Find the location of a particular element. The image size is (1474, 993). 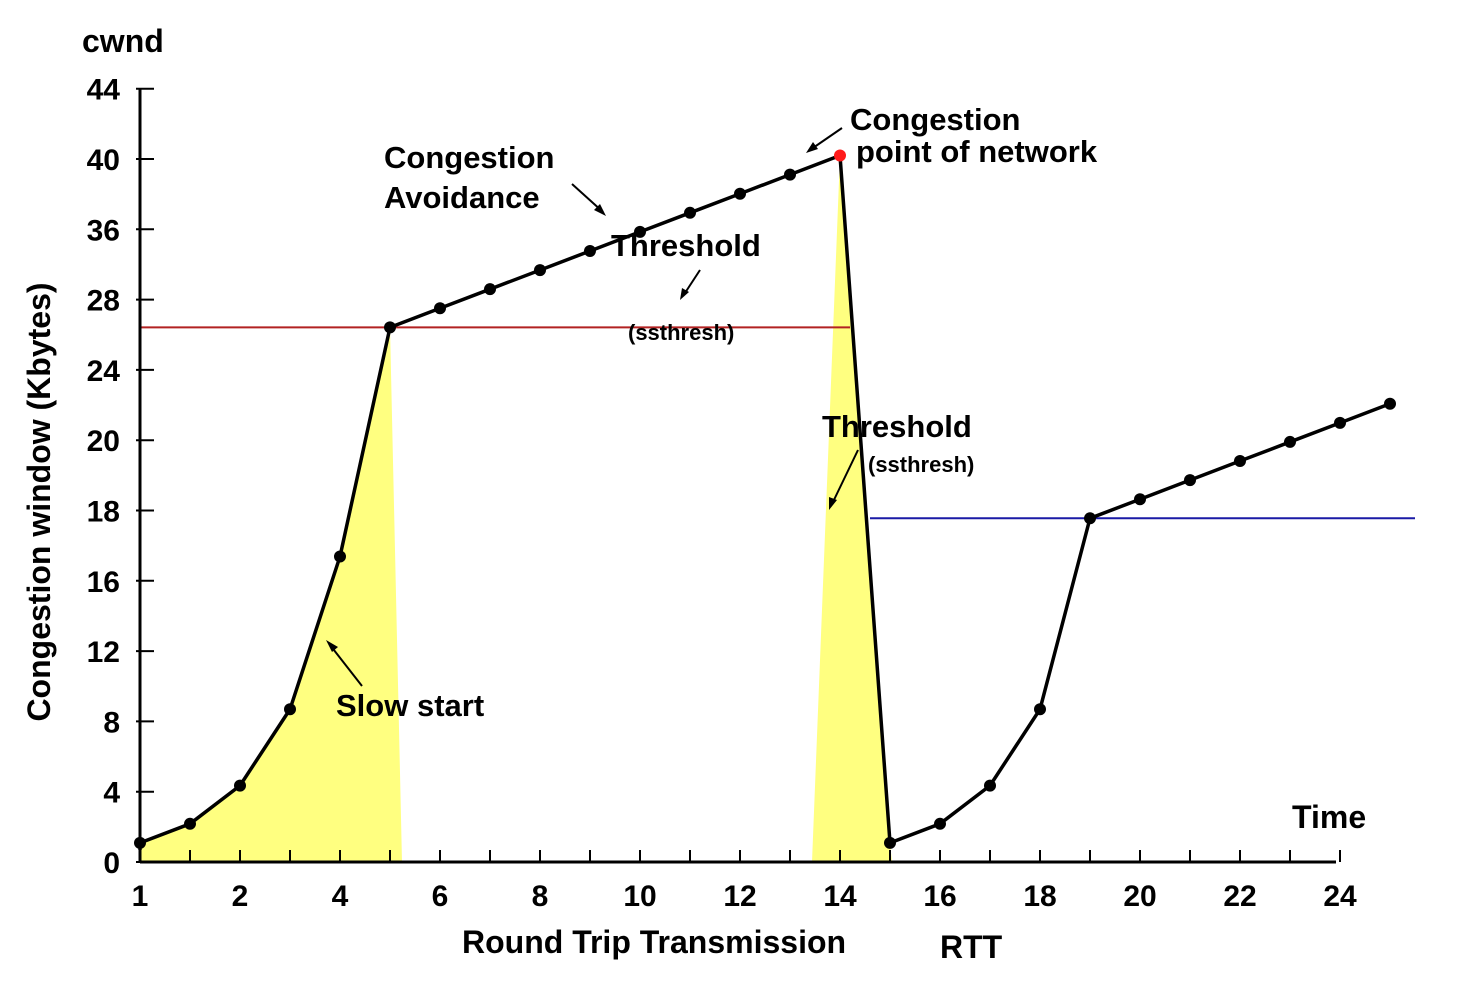

x-tick-label-16: 16 is located at coordinates (939, 896).